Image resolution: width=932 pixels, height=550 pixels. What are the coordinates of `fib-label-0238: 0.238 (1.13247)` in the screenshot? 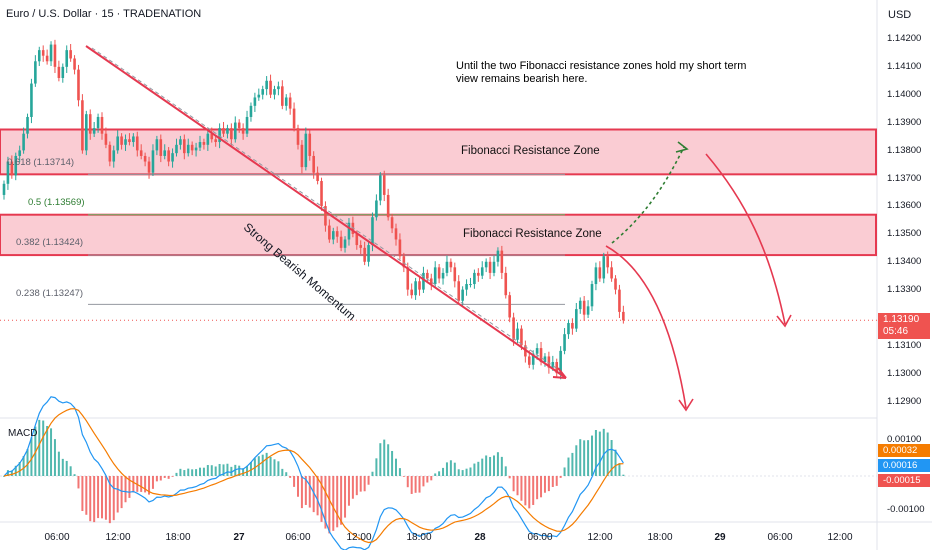 It's located at (50, 293).